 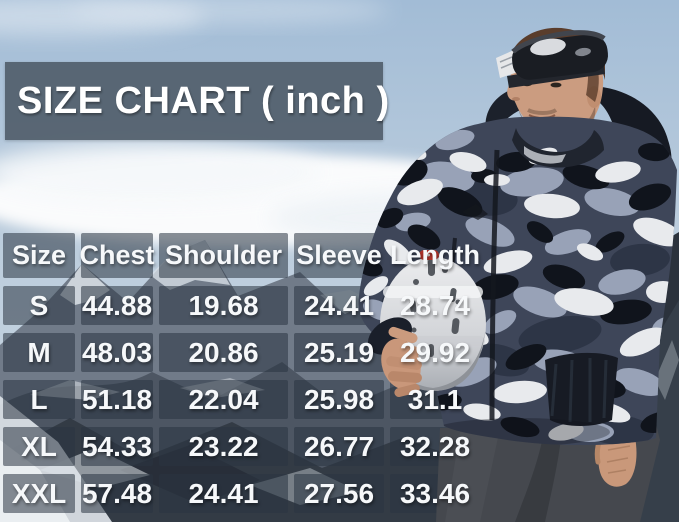 I want to click on value-cell-l-sleeve: 25.98, so click(x=339, y=399).